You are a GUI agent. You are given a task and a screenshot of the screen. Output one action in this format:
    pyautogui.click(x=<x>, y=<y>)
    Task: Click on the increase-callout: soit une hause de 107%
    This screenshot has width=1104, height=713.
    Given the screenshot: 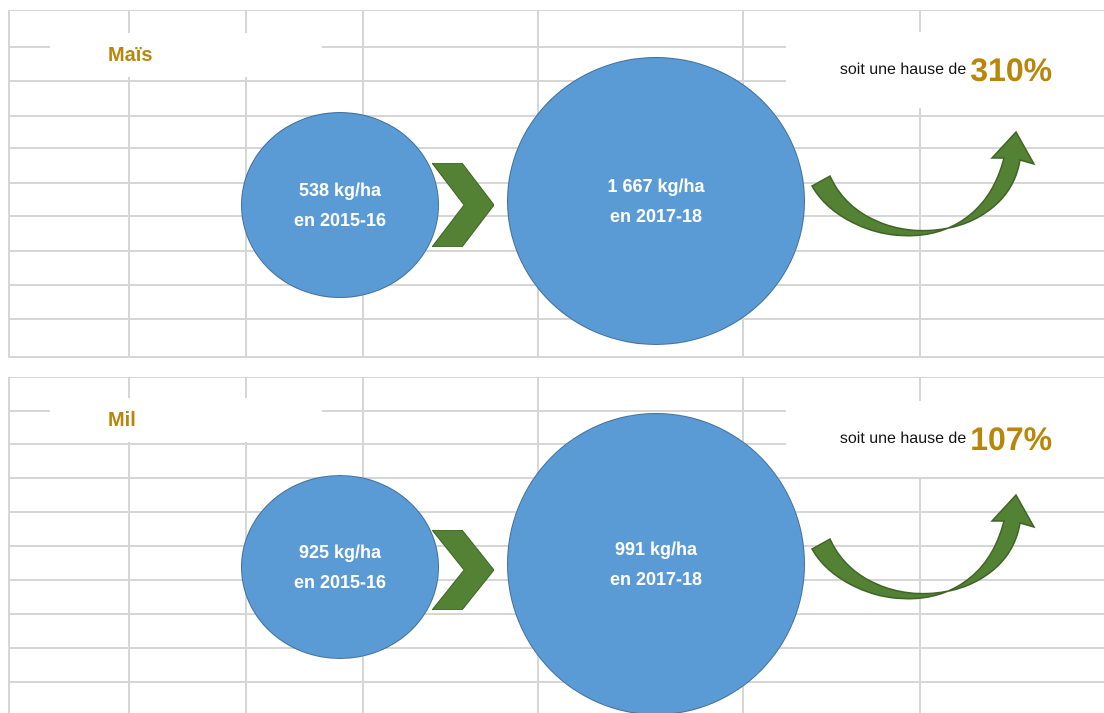 What is the action you would take?
    pyautogui.click(x=945, y=439)
    